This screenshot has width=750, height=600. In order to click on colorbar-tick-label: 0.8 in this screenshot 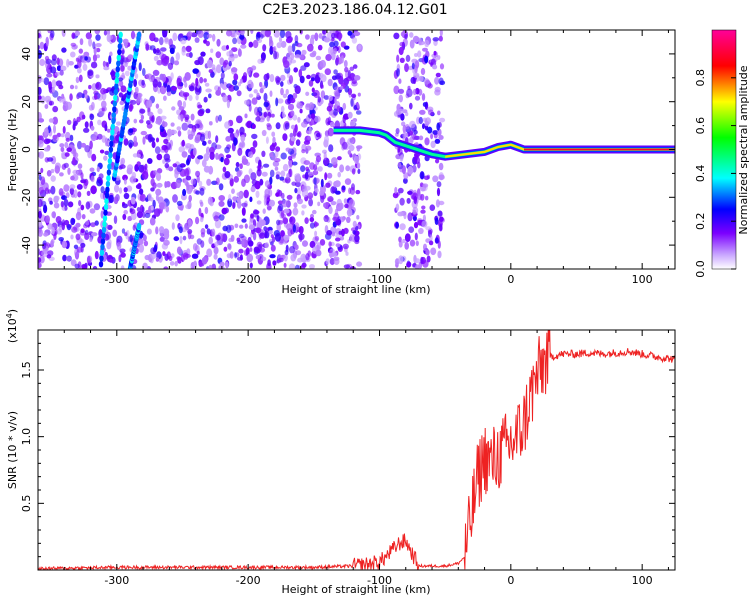, I will do `click(700, 78)`.